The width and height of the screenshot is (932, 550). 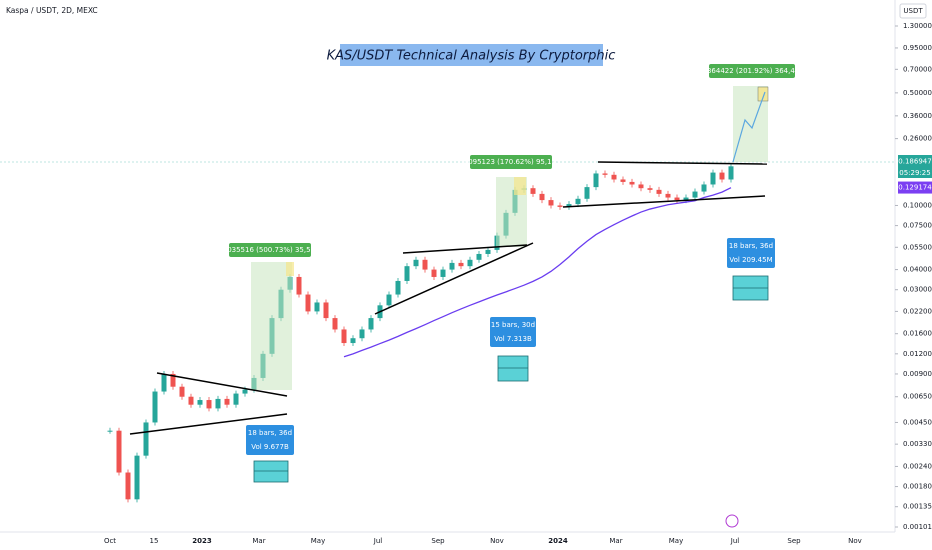 I want to click on currency: USDT, so click(x=913, y=11).